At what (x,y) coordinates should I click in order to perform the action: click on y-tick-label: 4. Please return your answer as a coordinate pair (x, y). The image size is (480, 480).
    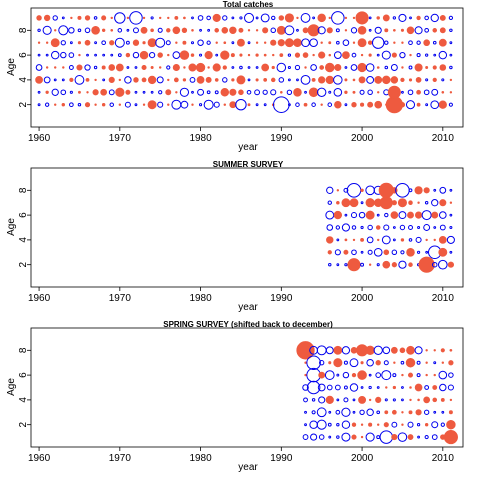
    Looking at the image, I should click on (23, 400).